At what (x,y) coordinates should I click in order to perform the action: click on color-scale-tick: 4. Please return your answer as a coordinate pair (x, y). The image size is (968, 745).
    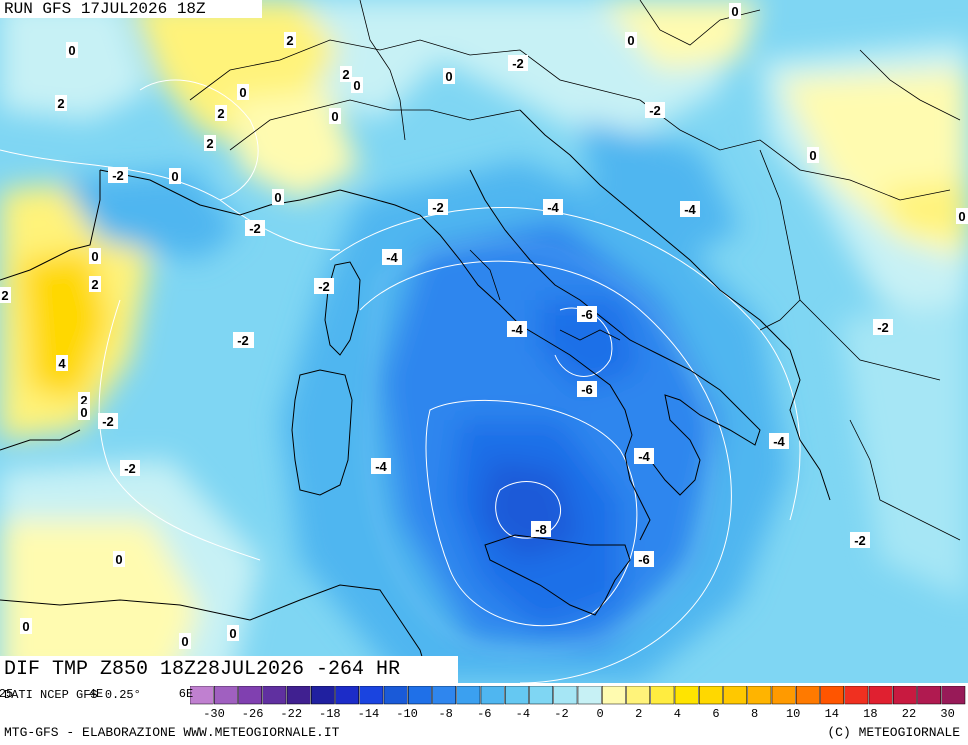
    Looking at the image, I should click on (677, 714).